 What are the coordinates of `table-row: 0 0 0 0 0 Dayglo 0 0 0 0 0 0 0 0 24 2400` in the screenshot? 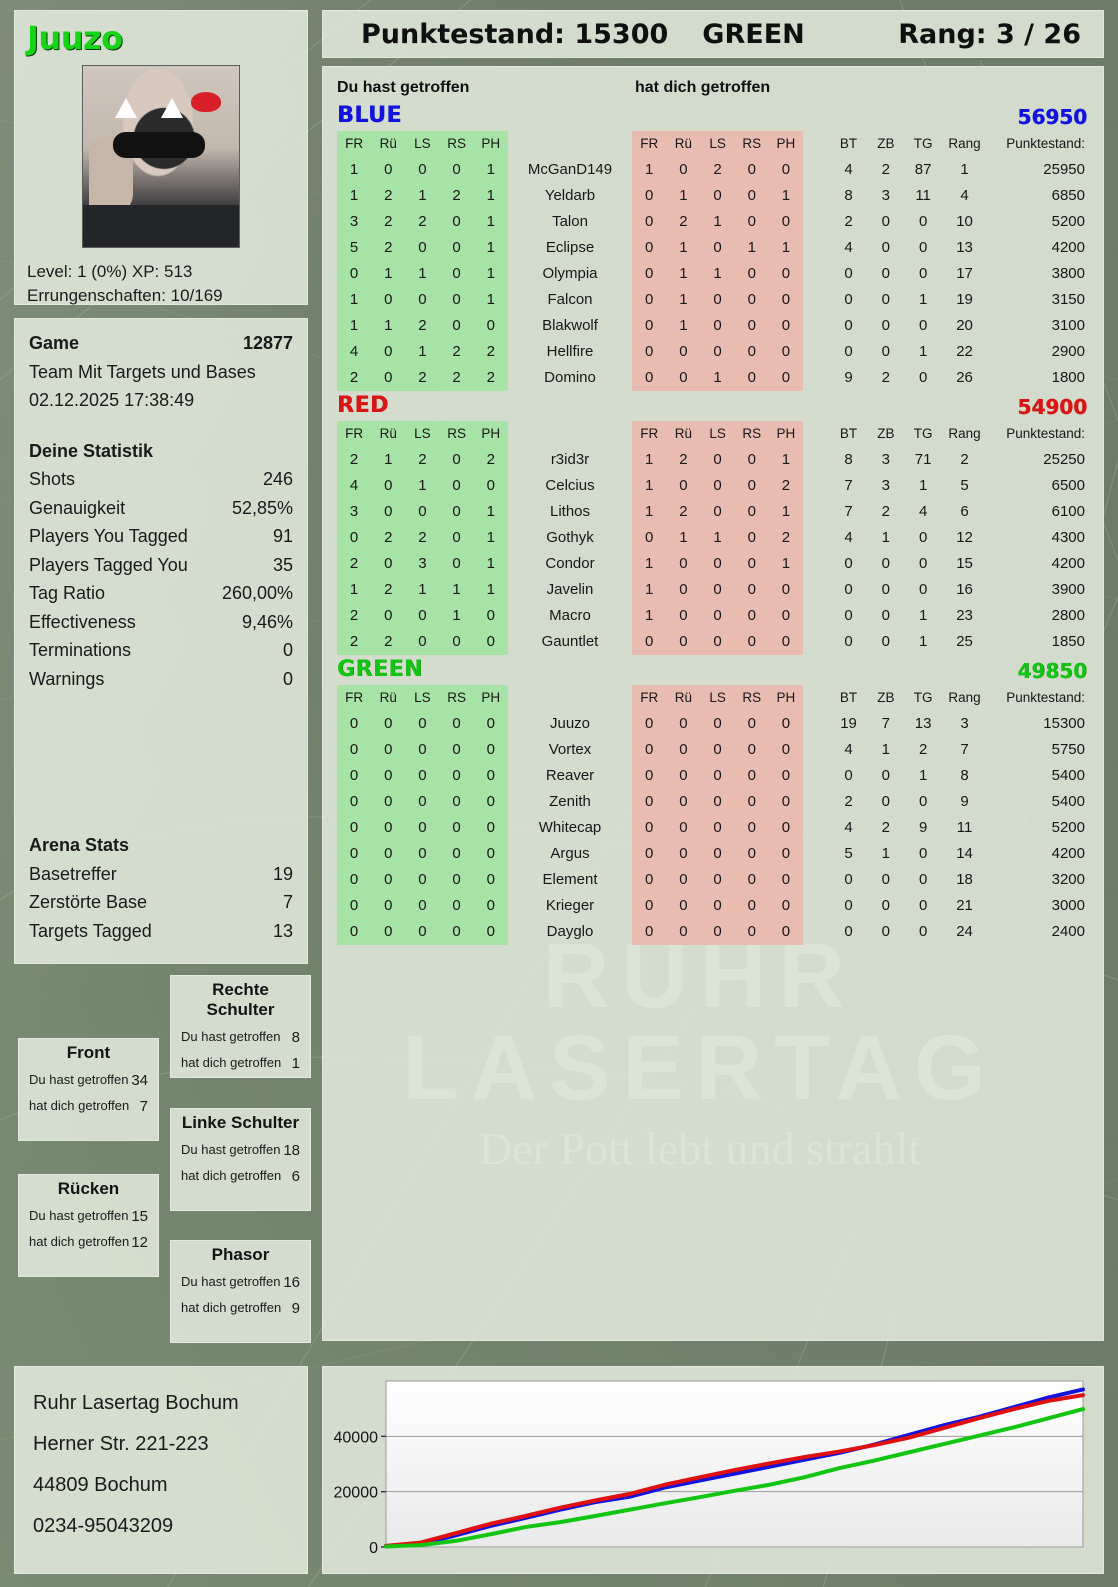 It's located at (714, 932).